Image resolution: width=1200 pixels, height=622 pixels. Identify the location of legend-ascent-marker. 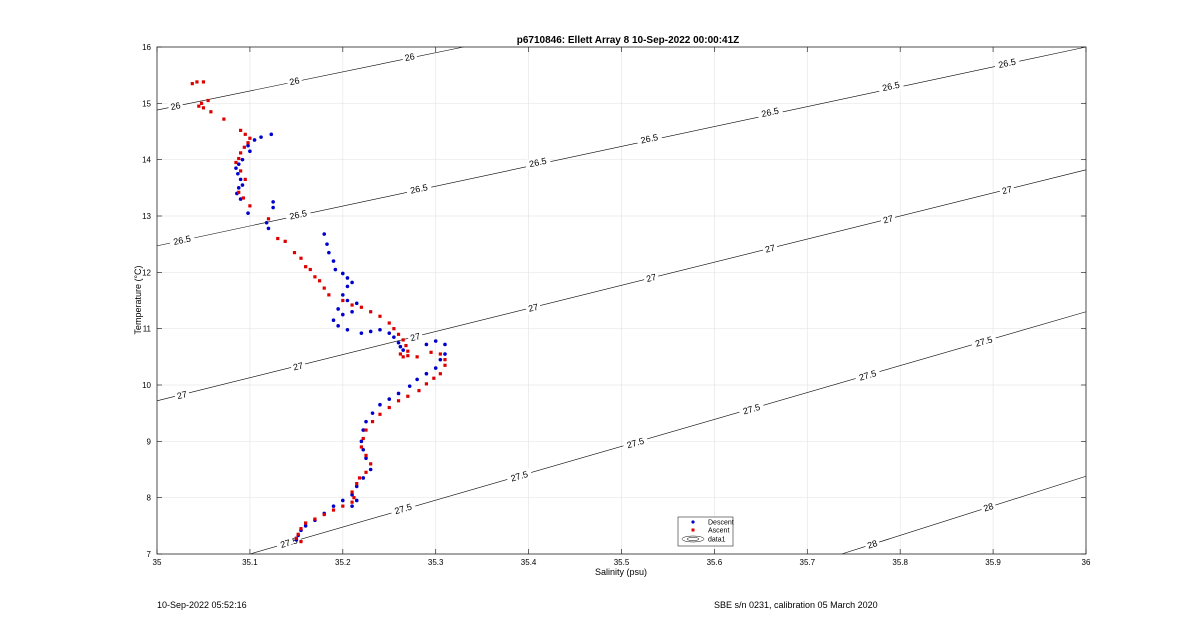
(693, 530).